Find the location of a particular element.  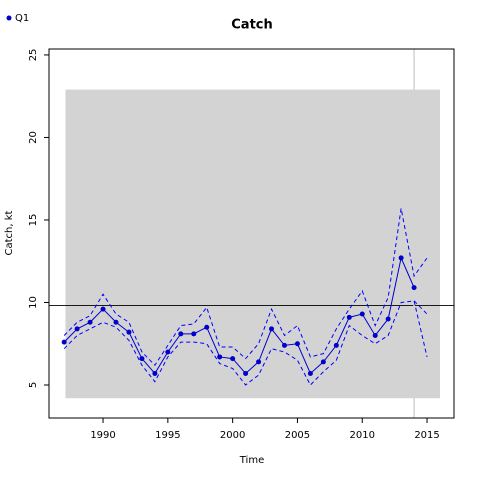

x-tick-label: 2015 is located at coordinates (426, 435).